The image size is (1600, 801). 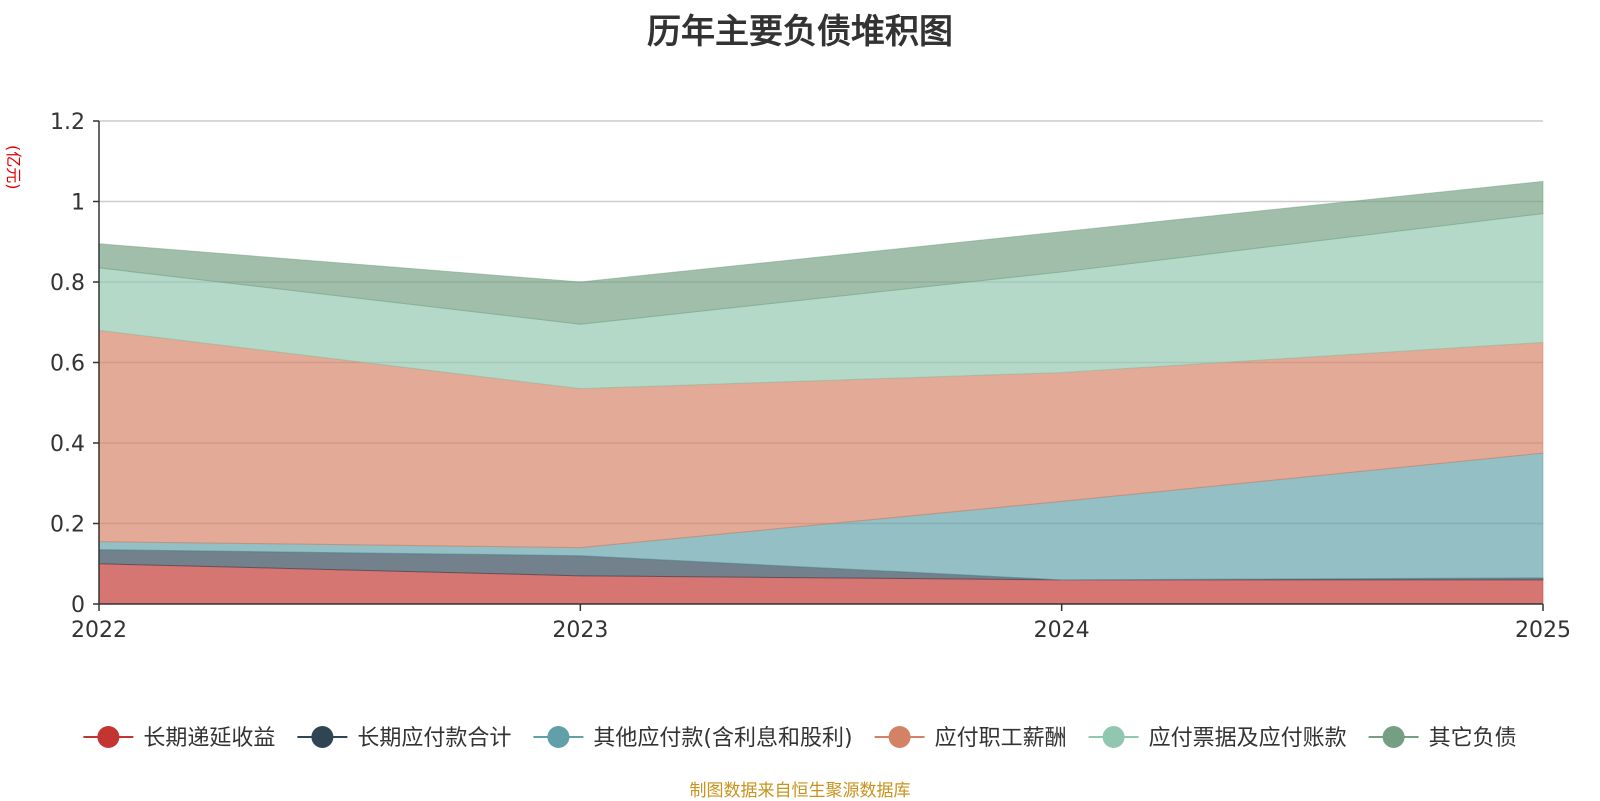 I want to click on y-tick-label: 0.6, so click(x=67, y=364).